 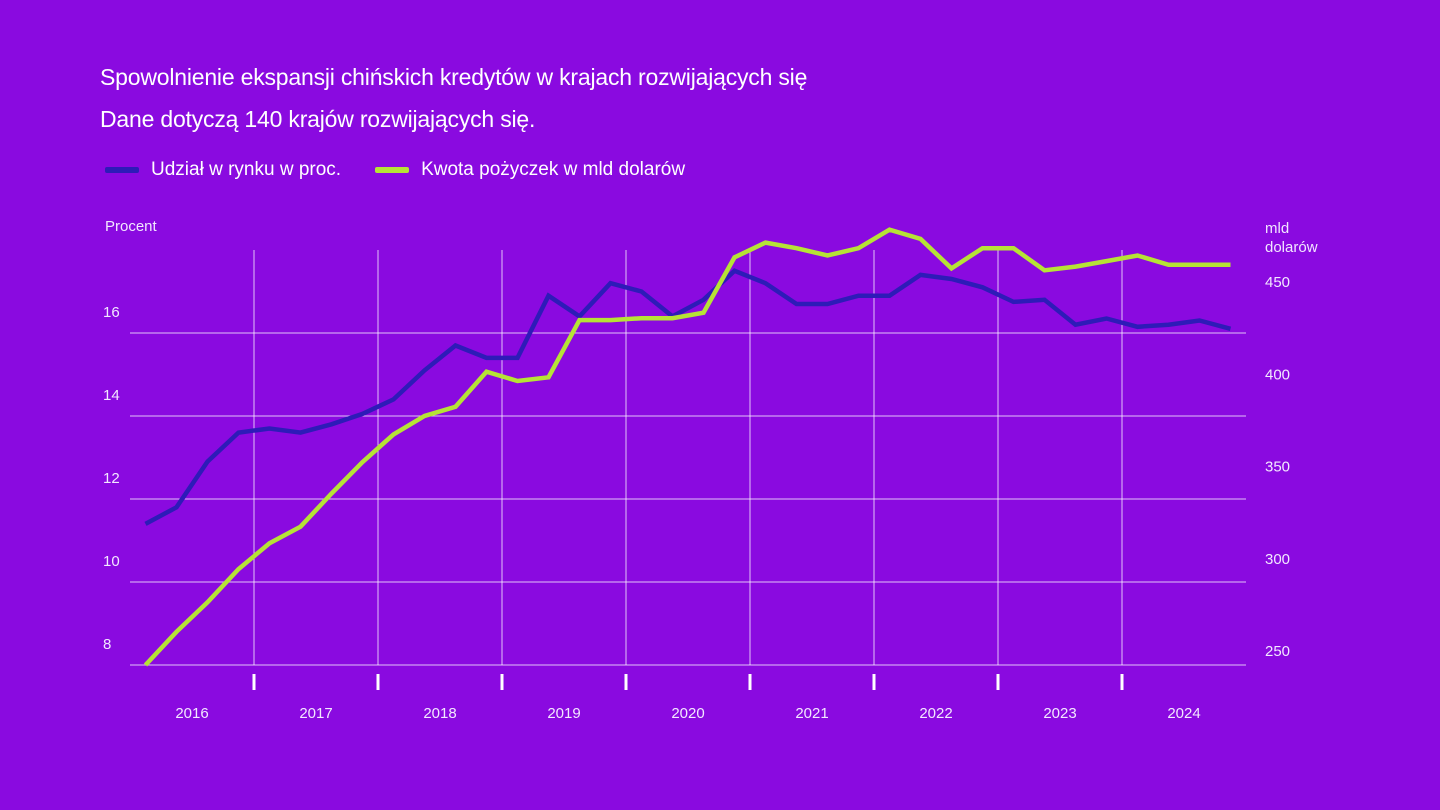 What do you see at coordinates (1277, 228) in the screenshot?
I see `right-axis-title-line1: mld` at bounding box center [1277, 228].